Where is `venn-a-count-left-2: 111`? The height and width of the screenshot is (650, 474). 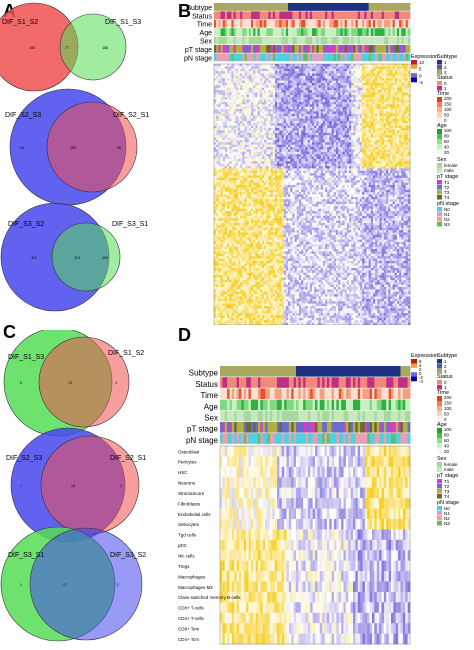
venn-a-count-left-2: 111 is located at coordinates (21, 148).